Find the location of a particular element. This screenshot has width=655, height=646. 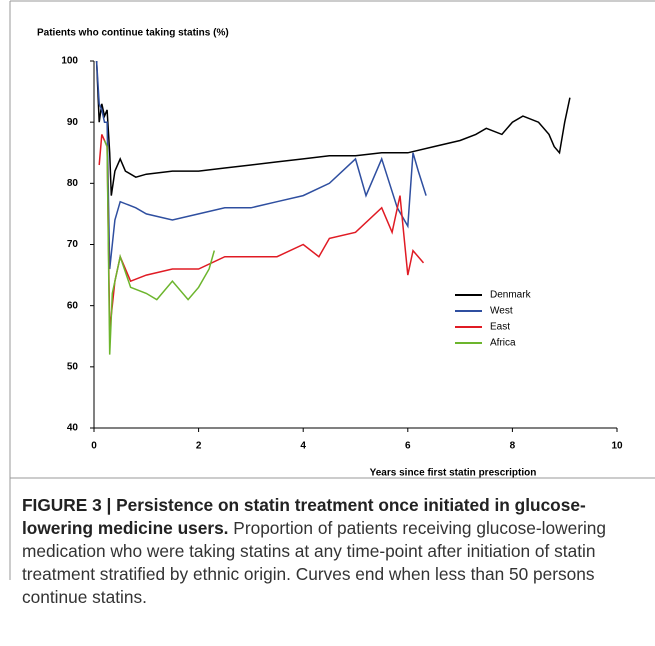

x-tick-label: 4 is located at coordinates (303, 446).